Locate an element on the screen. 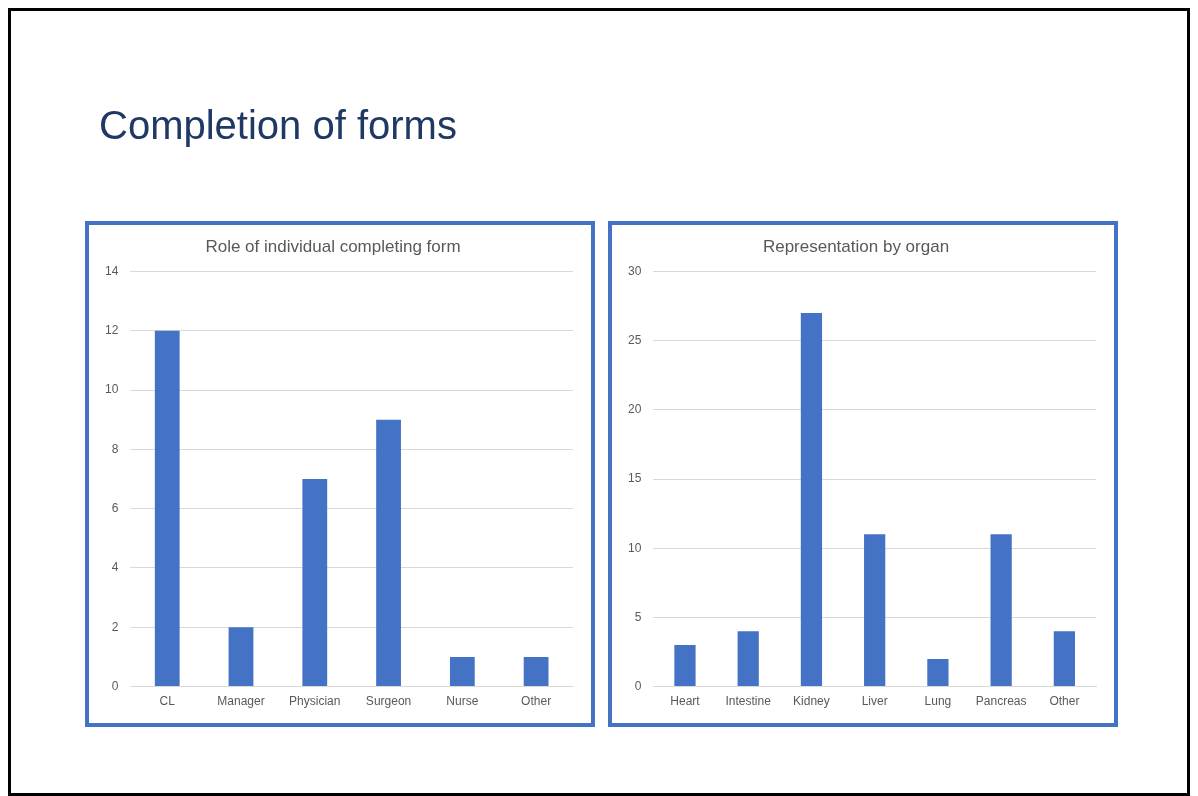 The width and height of the screenshot is (1198, 796). y-tick-label: 2 is located at coordinates (115, 626).